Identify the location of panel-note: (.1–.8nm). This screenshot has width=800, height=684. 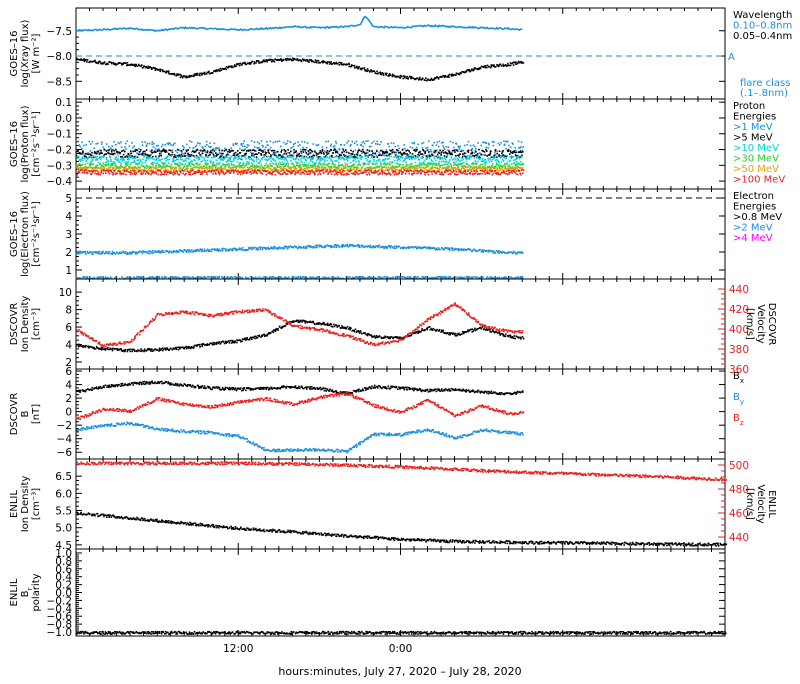
(764, 93).